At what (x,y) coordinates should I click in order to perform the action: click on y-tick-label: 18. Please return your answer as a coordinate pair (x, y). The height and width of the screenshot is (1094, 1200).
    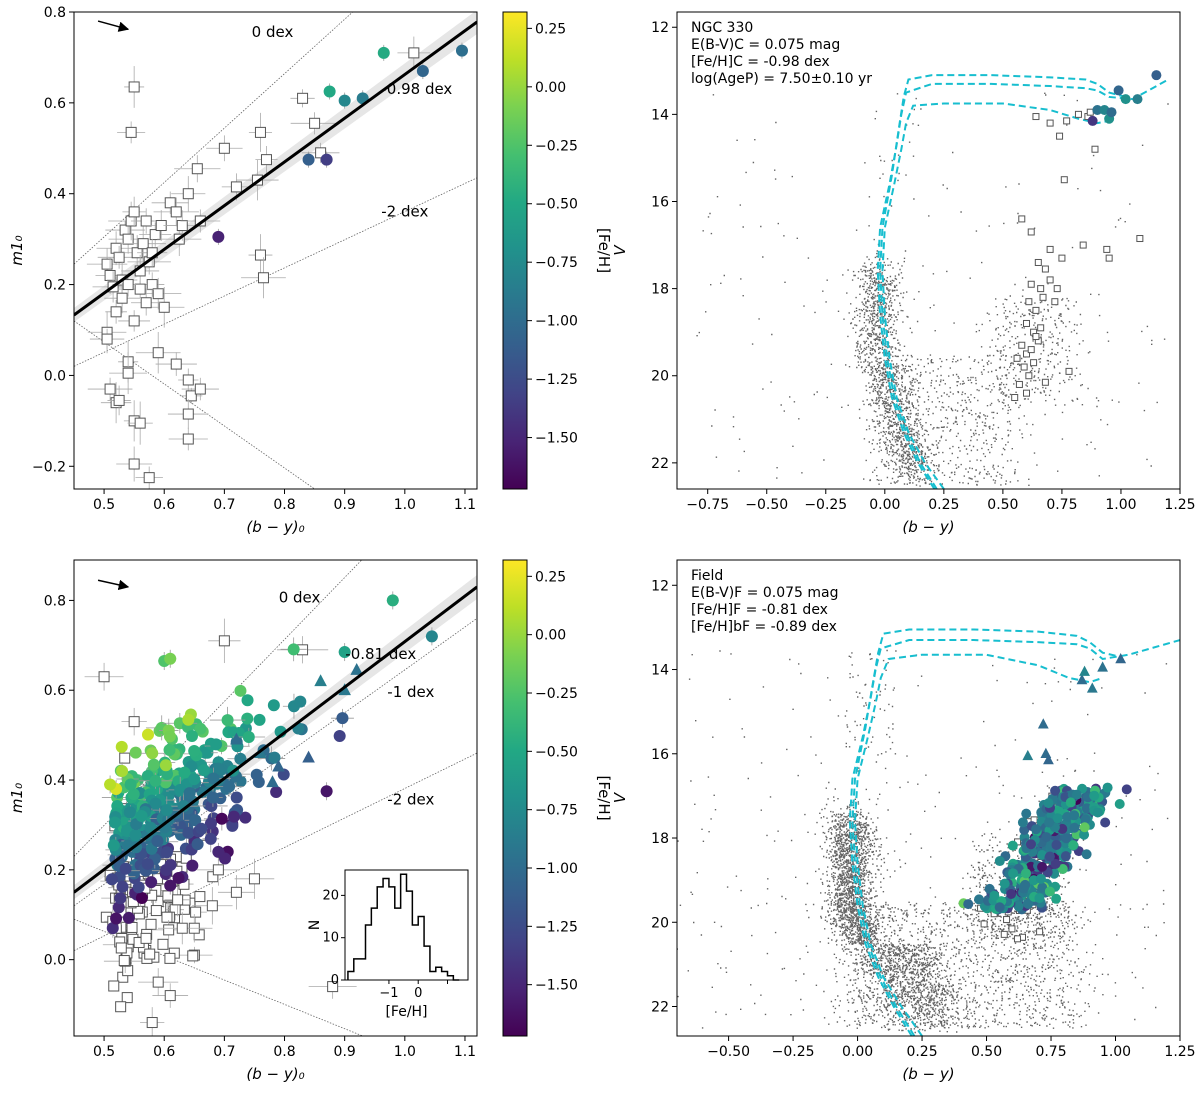
    Looking at the image, I should click on (660, 290).